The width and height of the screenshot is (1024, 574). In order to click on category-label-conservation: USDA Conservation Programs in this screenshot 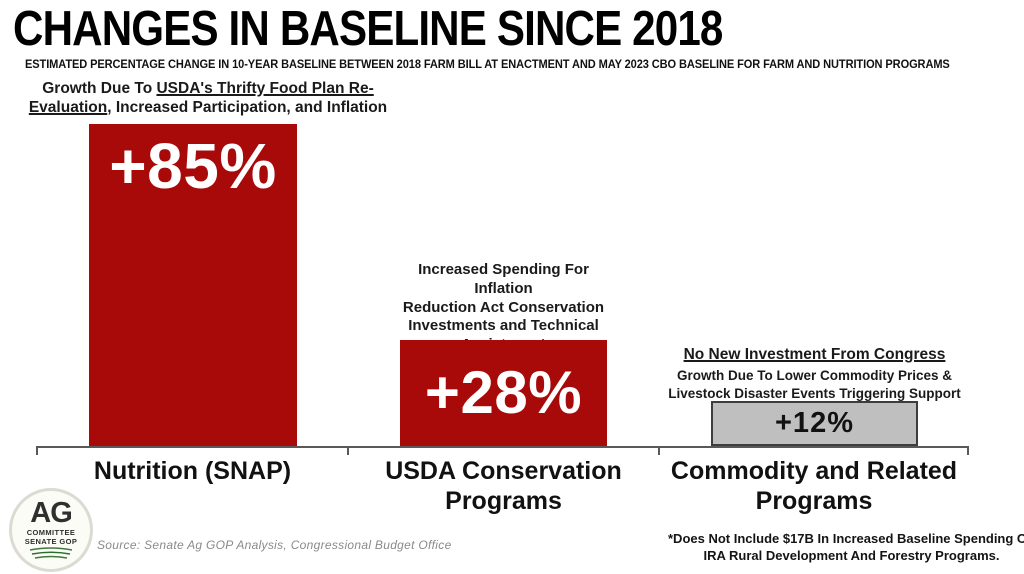, I will do `click(503, 486)`.